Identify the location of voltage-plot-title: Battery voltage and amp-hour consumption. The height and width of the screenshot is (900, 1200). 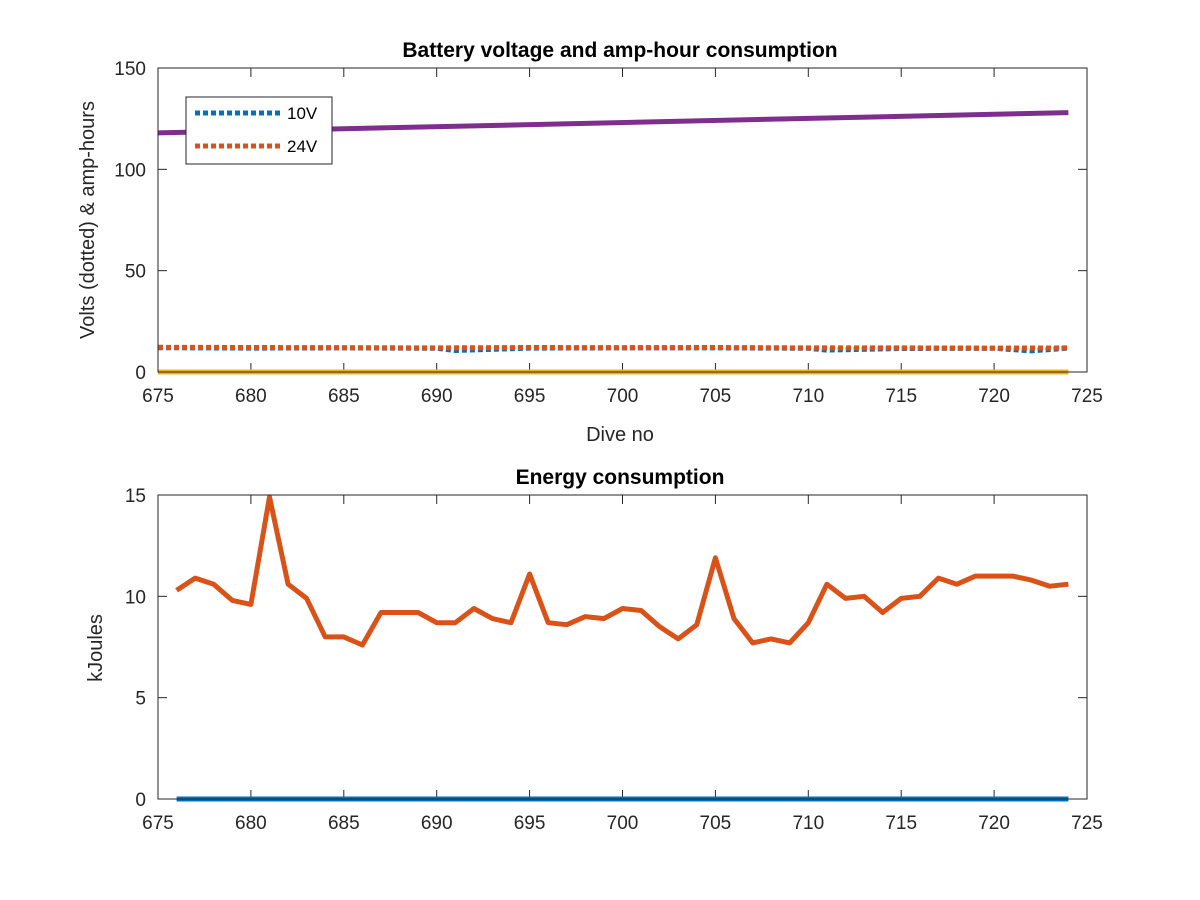
(619, 50).